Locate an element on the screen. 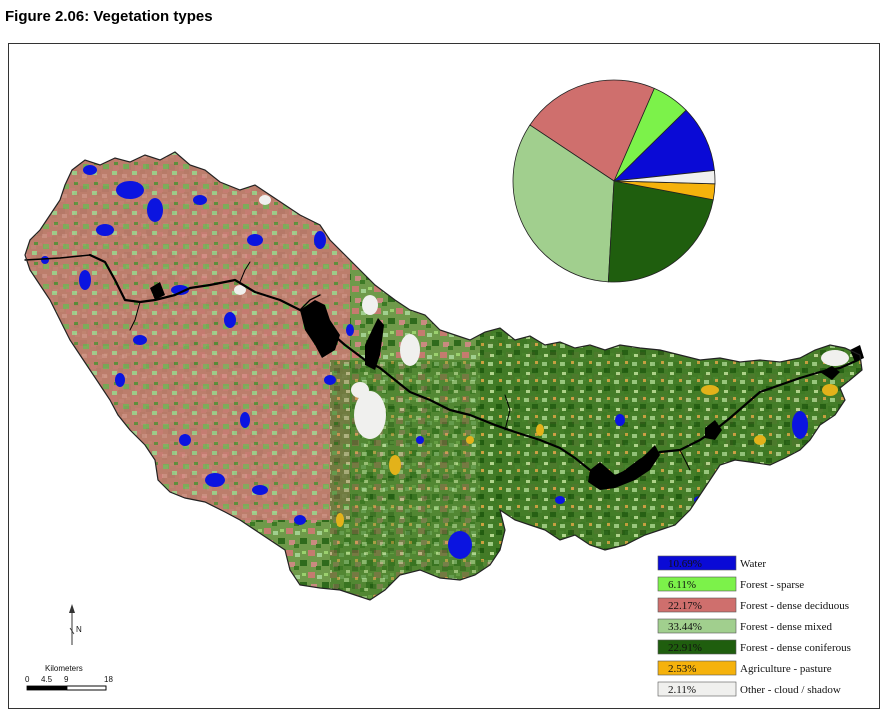  legend-percent: 33.44% is located at coordinates (685, 627).